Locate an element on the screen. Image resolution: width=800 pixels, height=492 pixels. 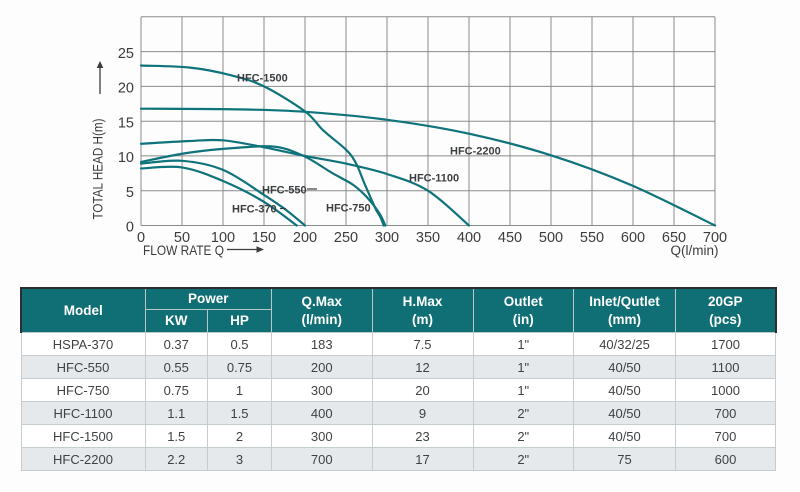
svg-text: 600 is located at coordinates (633, 238).